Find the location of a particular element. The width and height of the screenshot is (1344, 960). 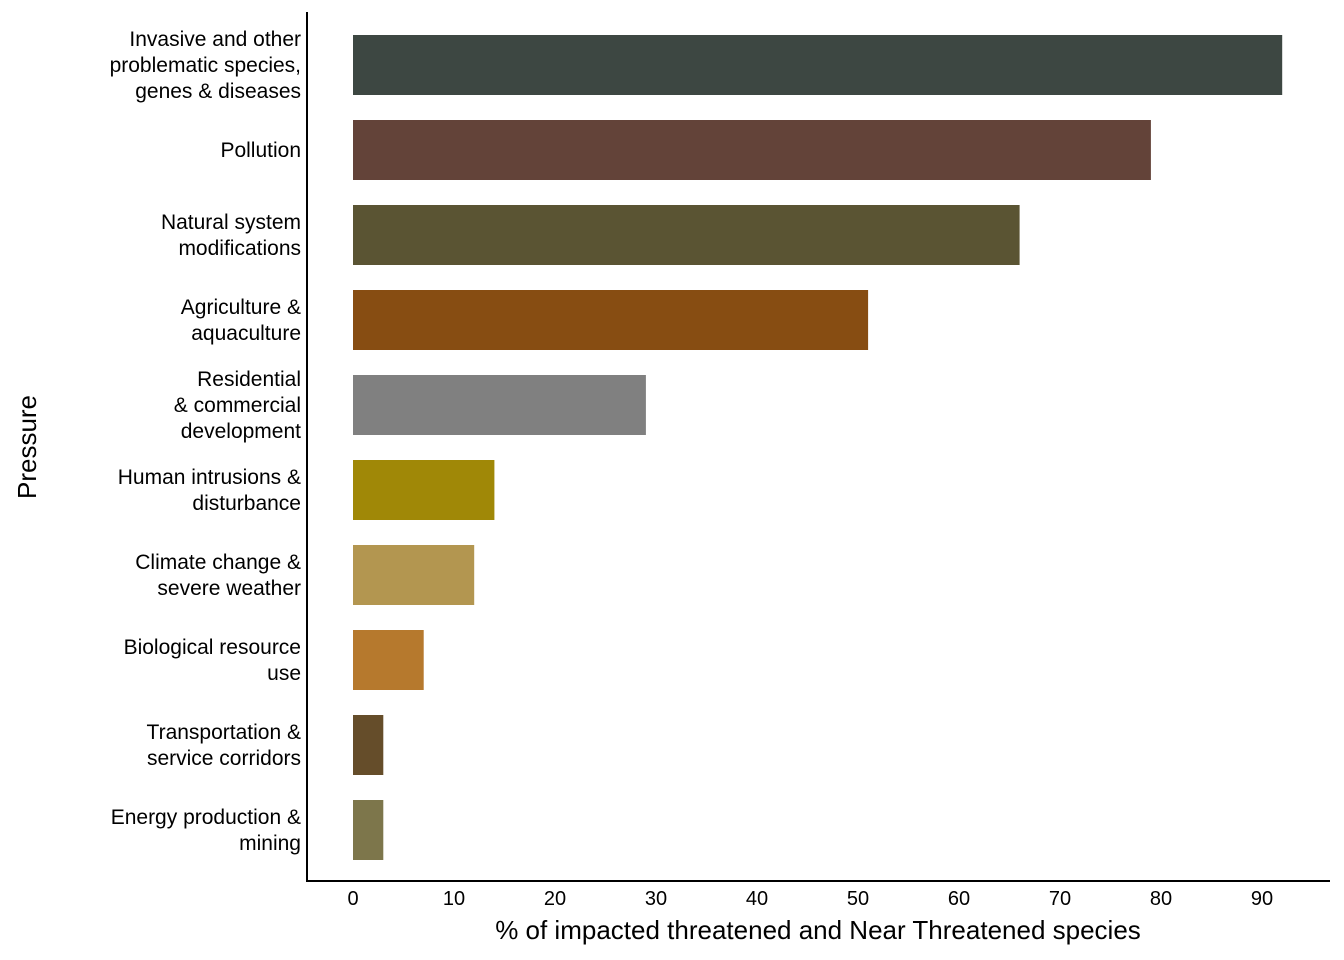

x-tick-label: 70 is located at coordinates (1060, 899).